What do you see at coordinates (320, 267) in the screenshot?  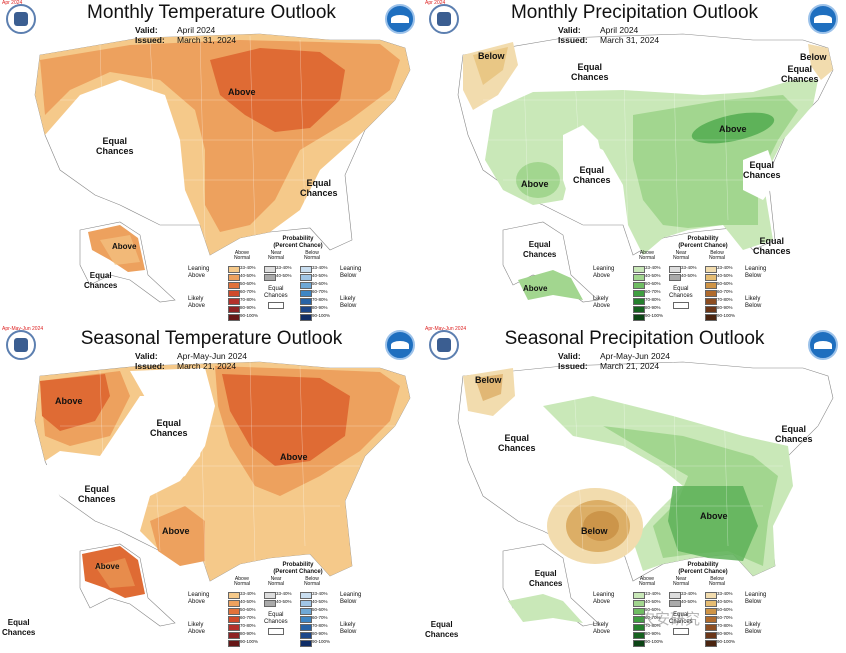 I see `legend-bin-below: 33-40%` at bounding box center [320, 267].